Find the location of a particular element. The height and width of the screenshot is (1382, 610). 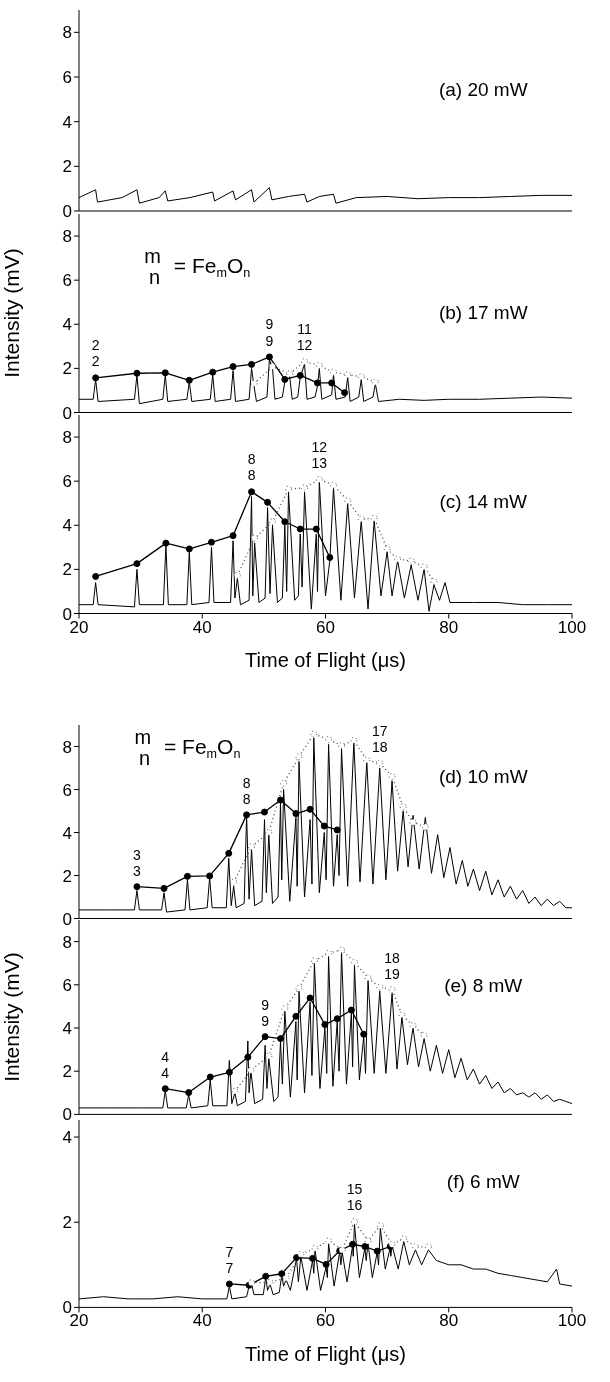

annotation: (d) 10 mW is located at coordinates (483, 777).